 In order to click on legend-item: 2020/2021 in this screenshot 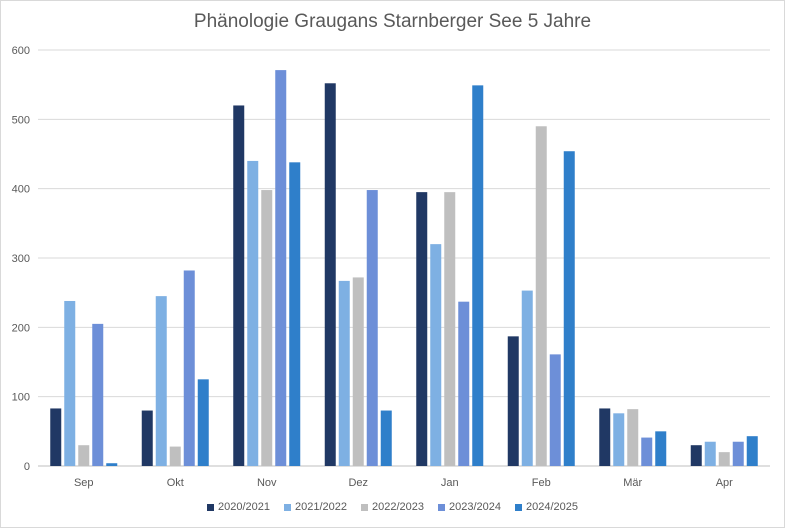, I will do `click(238, 507)`.